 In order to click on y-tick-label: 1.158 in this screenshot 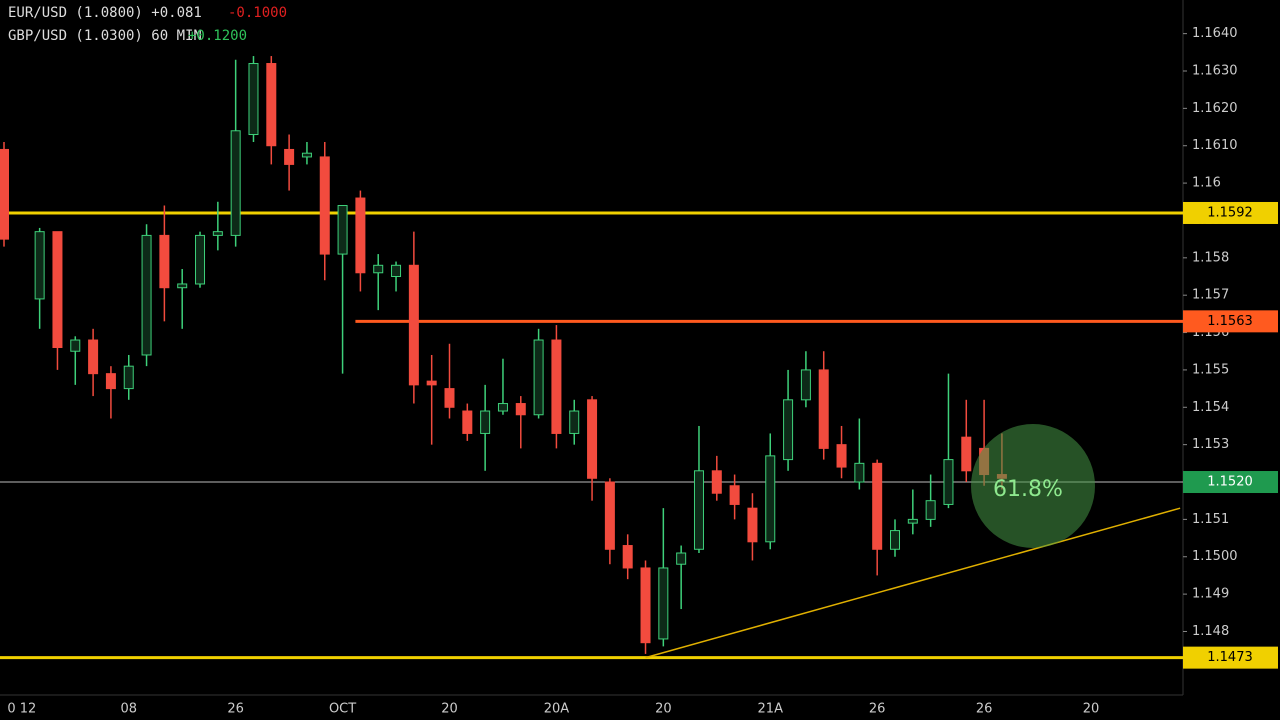, I will do `click(1210, 257)`.